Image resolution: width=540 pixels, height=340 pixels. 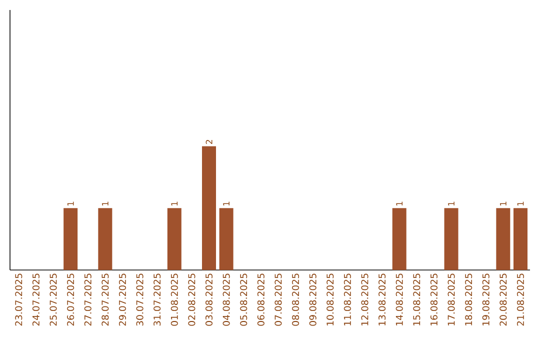 What do you see at coordinates (278, 300) in the screenshot?
I see `x-tick-label: 07.08.2025` at bounding box center [278, 300].